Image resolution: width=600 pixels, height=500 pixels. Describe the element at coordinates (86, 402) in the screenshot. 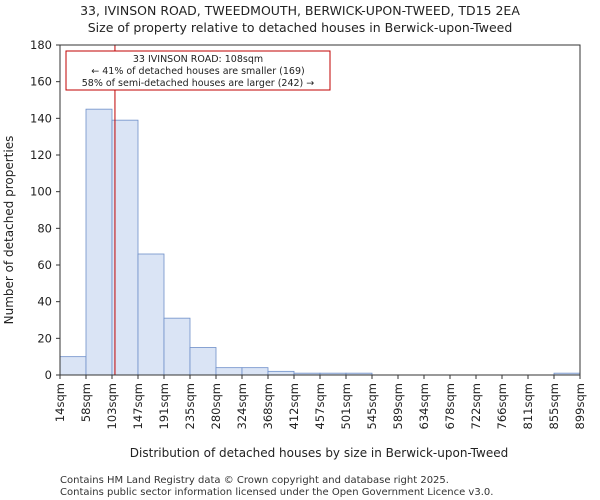

I see `x-tick-label: 58sqm` at that location.